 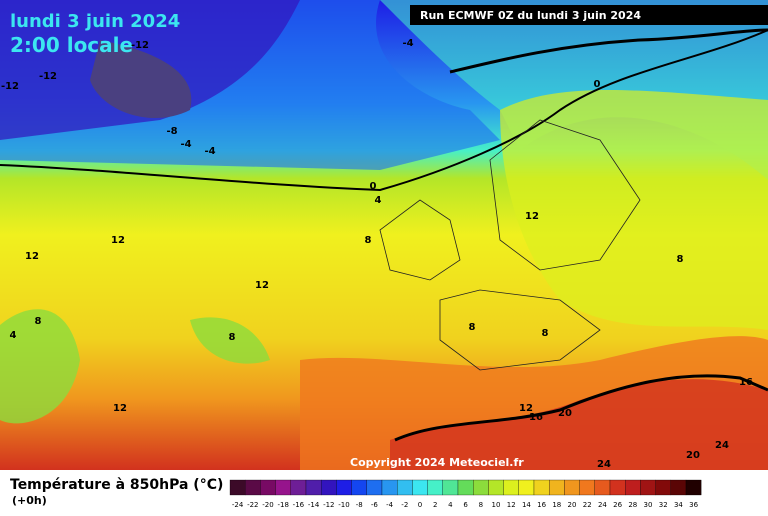 What do you see at coordinates (171, 131) in the screenshot?
I see `contour-label: -8` at bounding box center [171, 131].